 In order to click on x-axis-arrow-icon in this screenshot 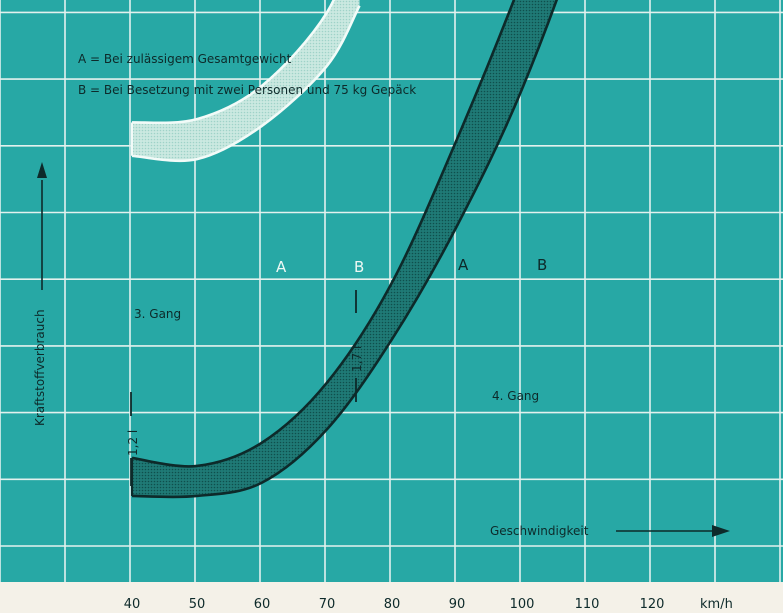, I will do `click(721, 531)`.